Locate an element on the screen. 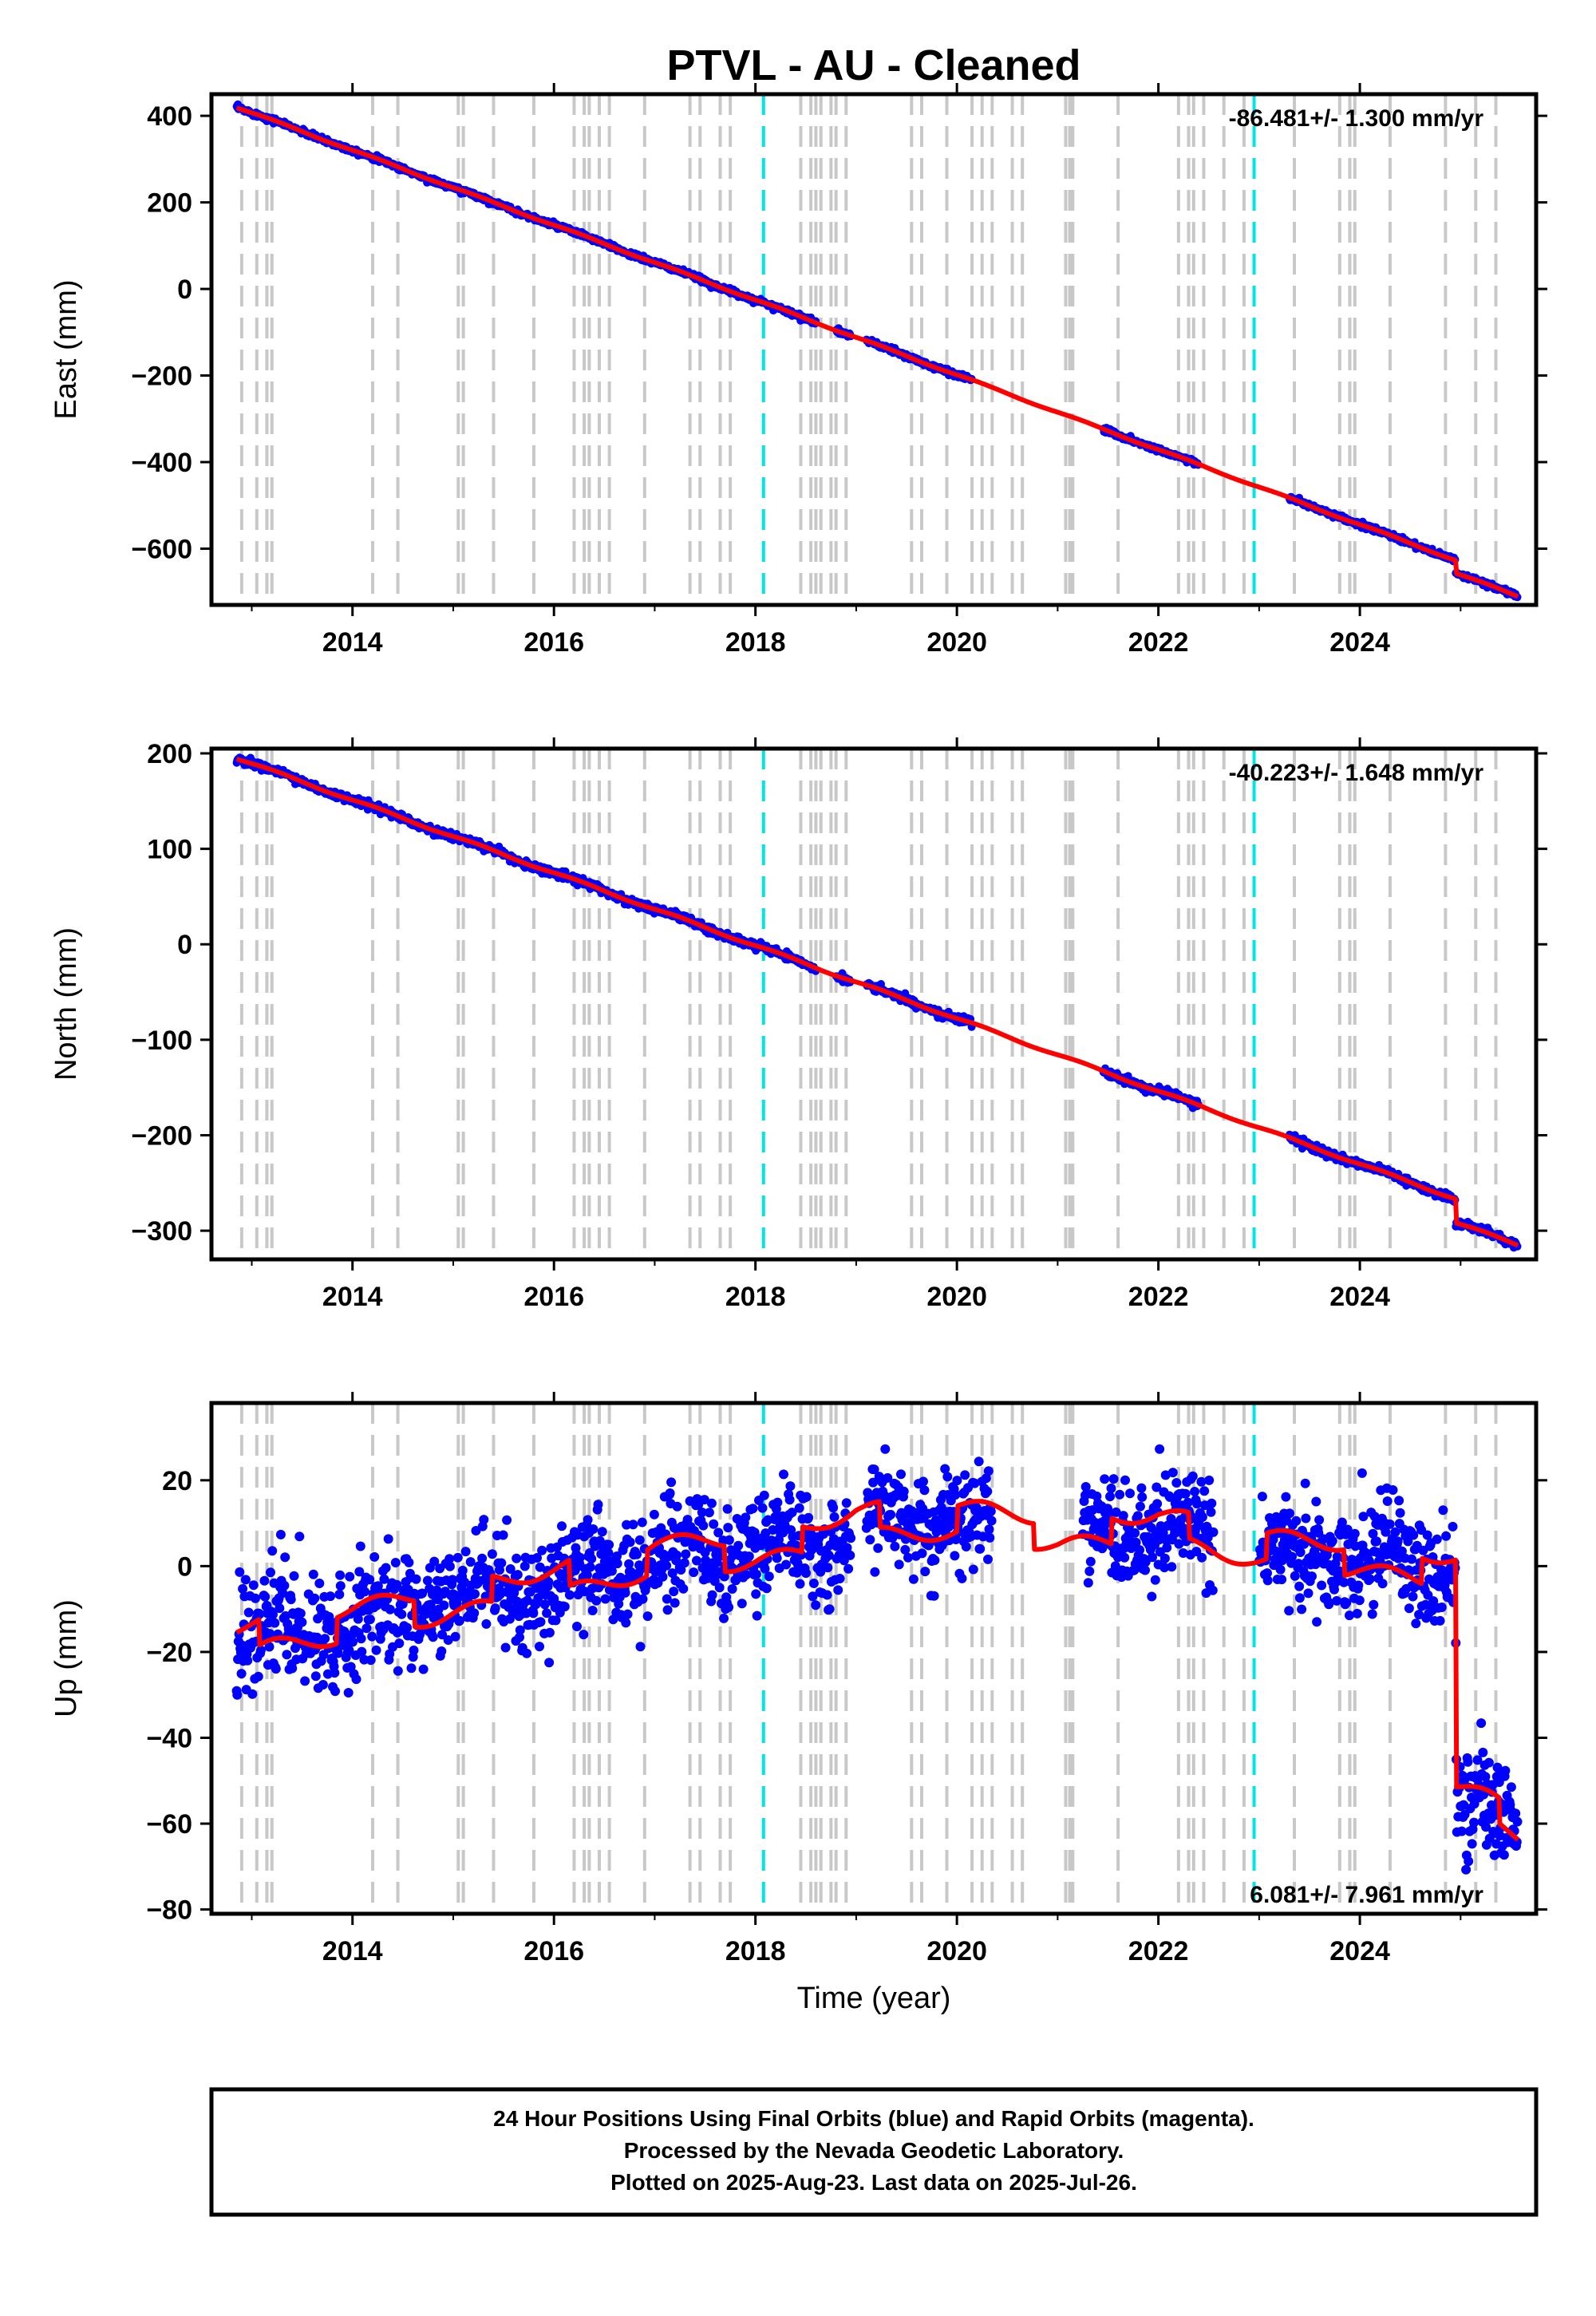 The height and width of the screenshot is (2316, 1596). y-tick-label: −600 is located at coordinates (161, 549).